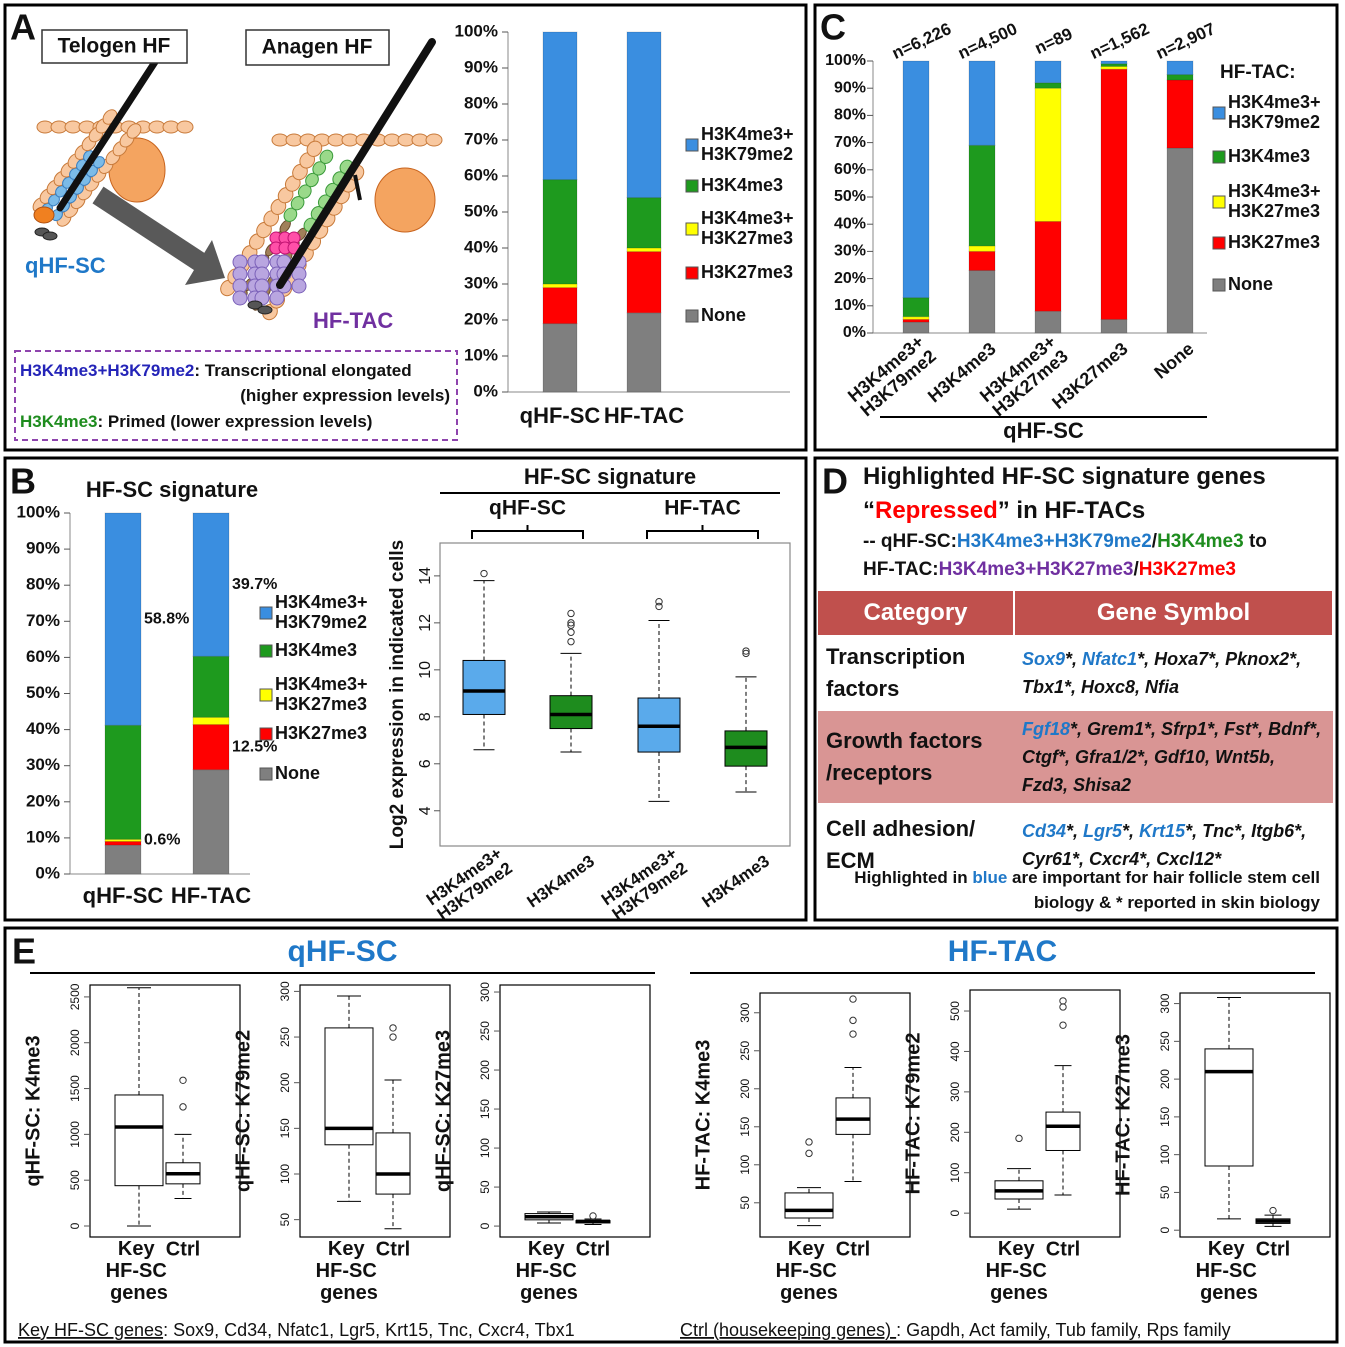 The width and height of the screenshot is (1345, 1347). Describe the element at coordinates (65, 265) in the screenshot. I see `stem-label: qHF-SC` at that location.